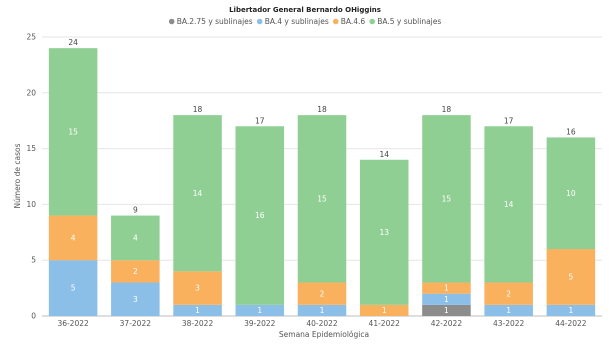 Image resolution: width=610 pixels, height=346 pixels. I want to click on bar-total-label: 16, so click(571, 131).